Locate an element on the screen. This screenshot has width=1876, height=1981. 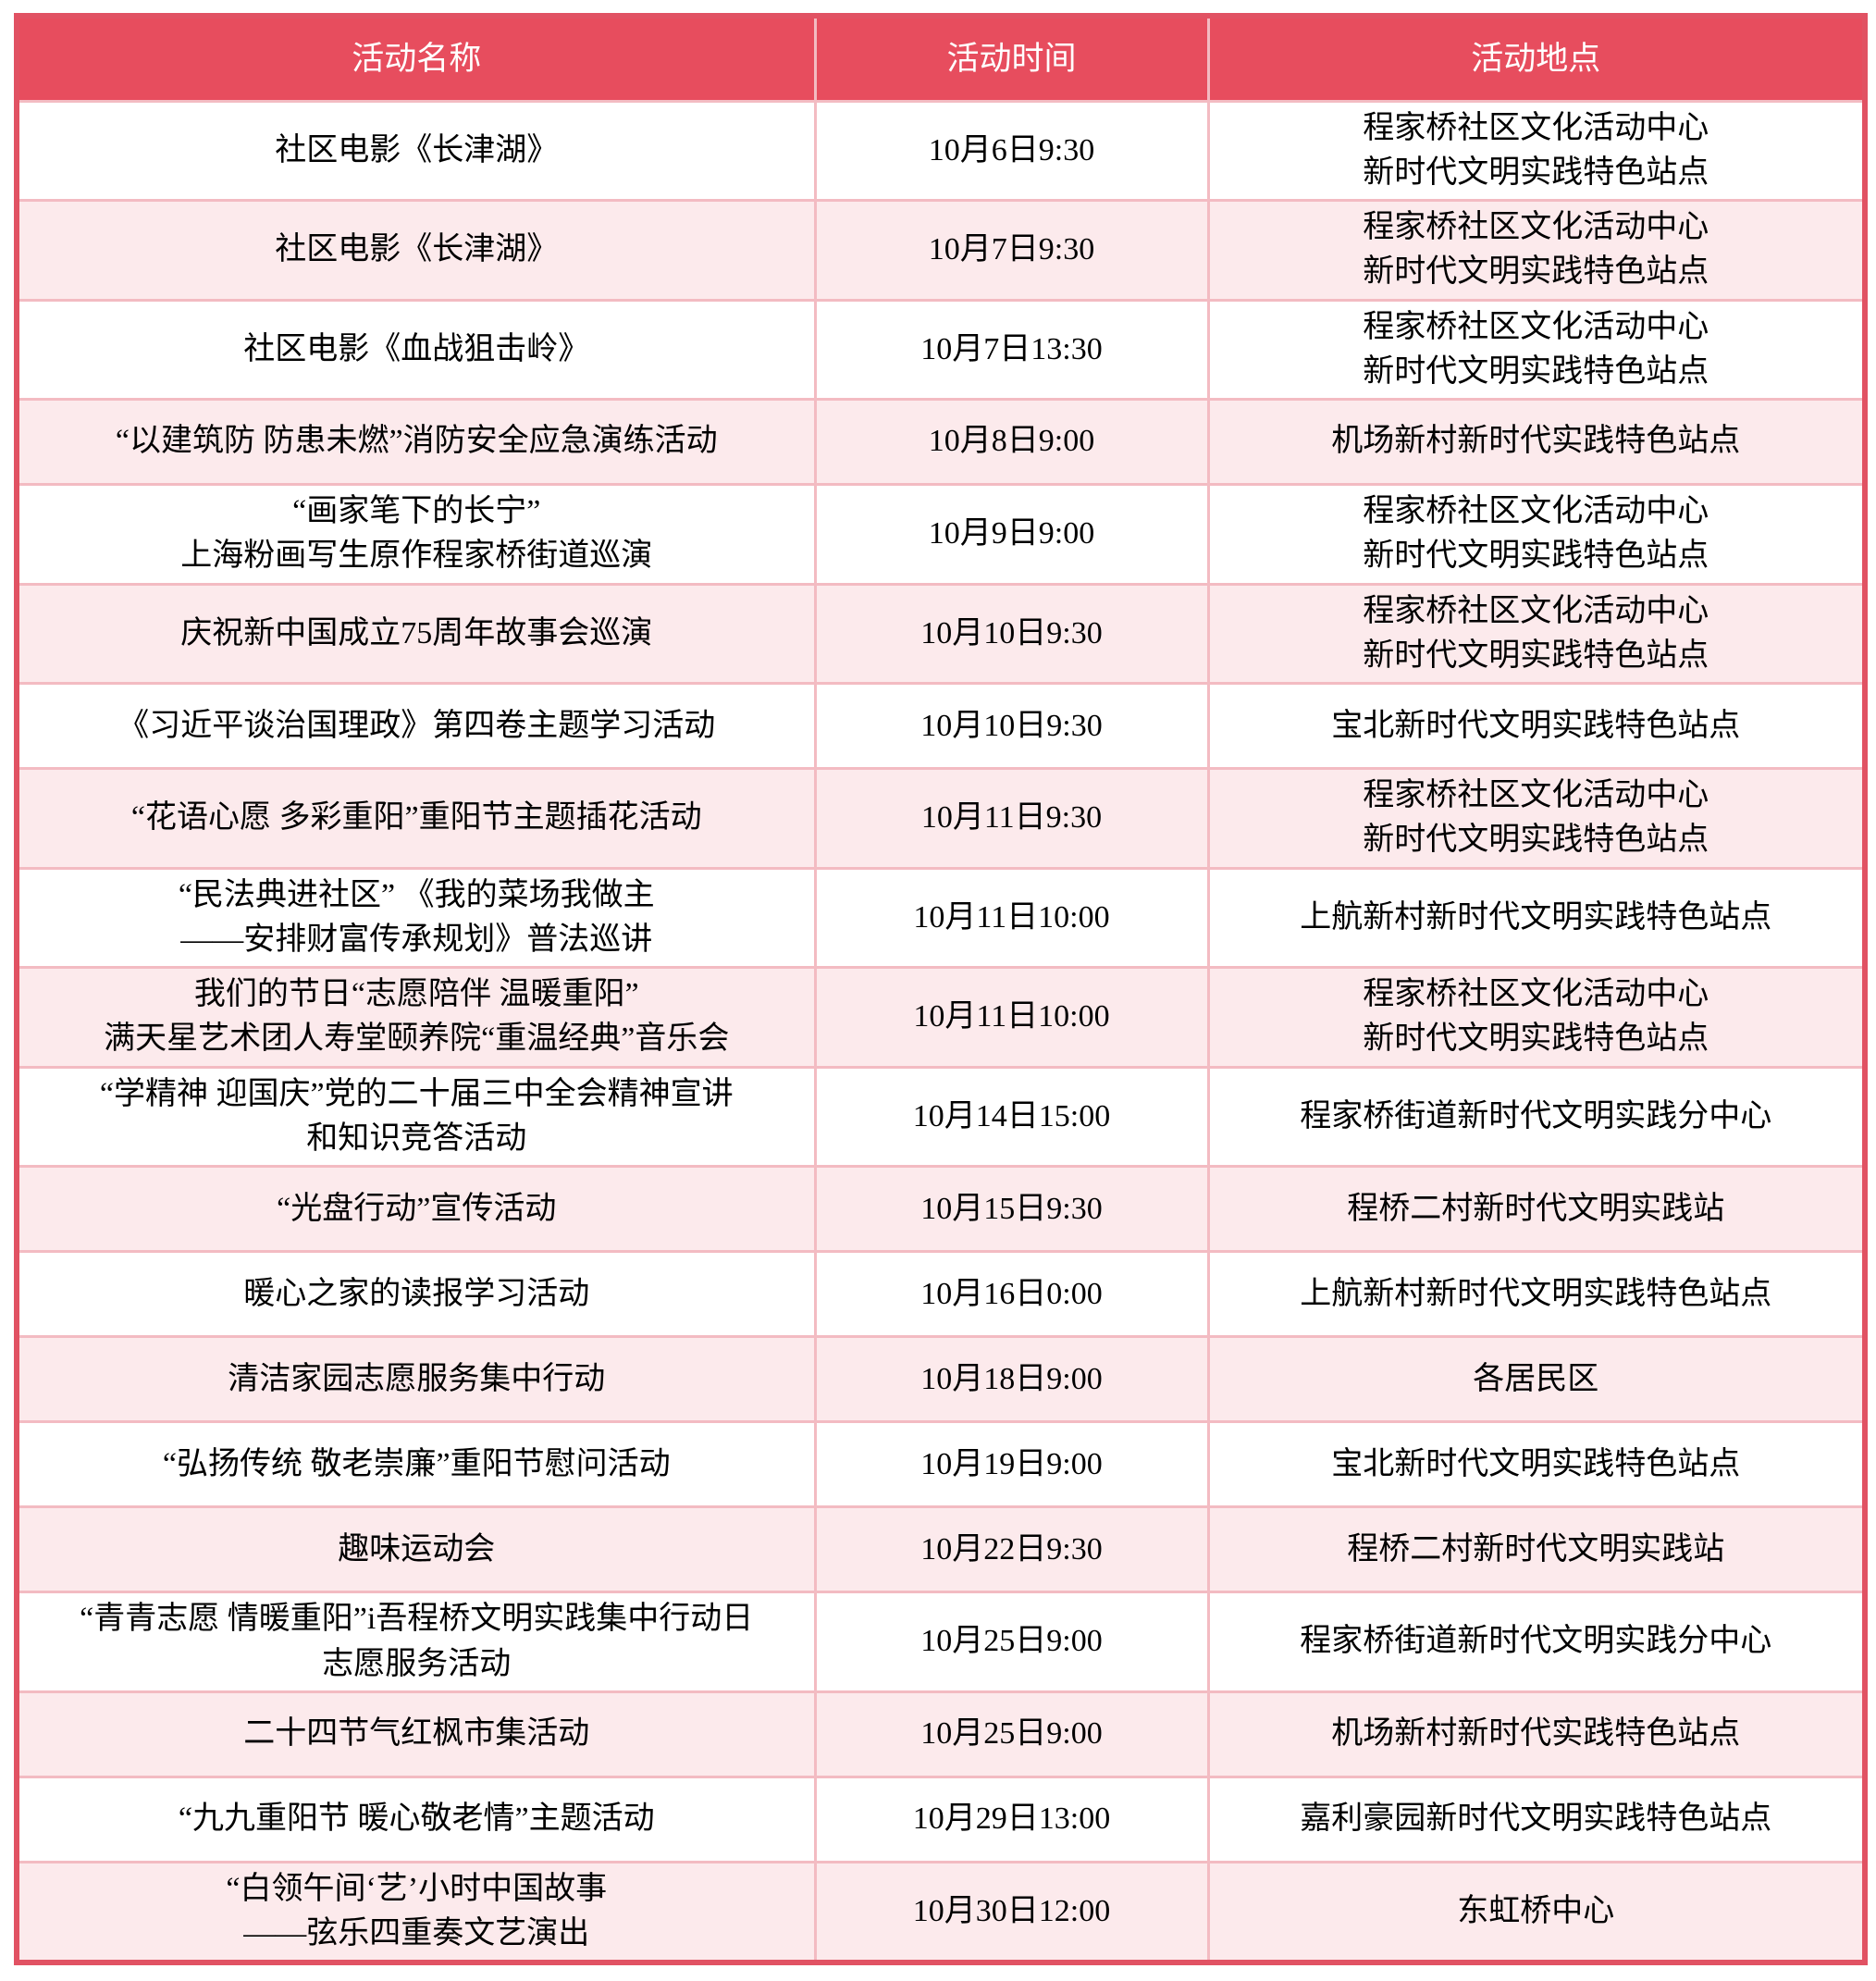
activity-name-cell: “青青志愿 情暖重阳”i吾程桥文明实践集中行动日 志愿服务活动 is located at coordinates (416, 1642).